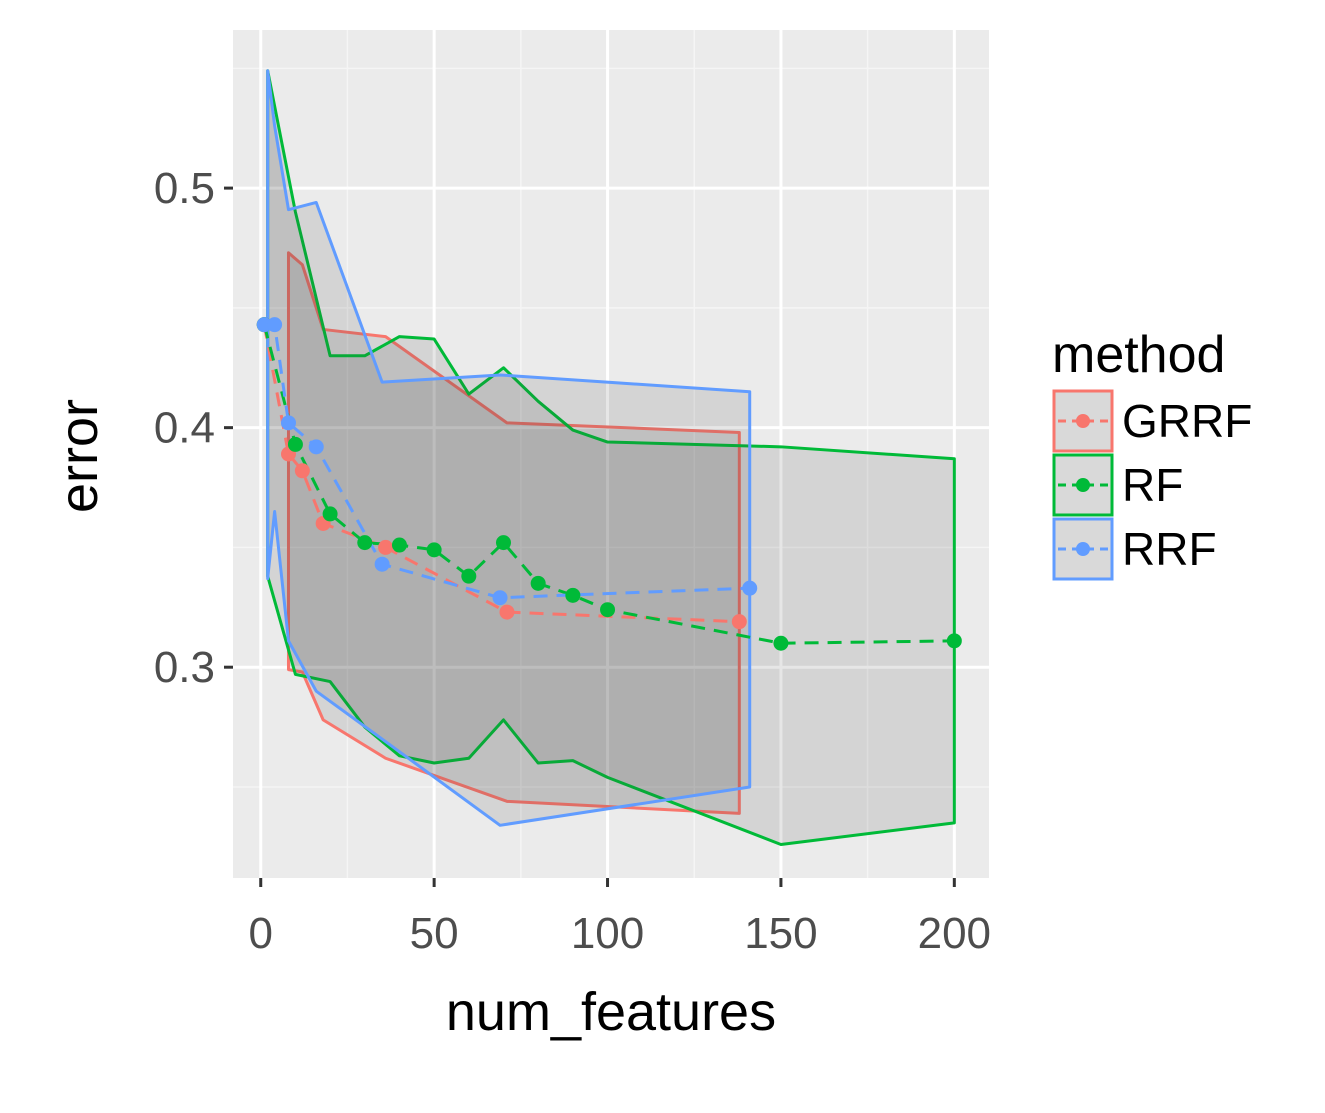 This screenshot has width=1325, height=1113. I want to click on y-tick-label: 0.5, so click(184, 188).